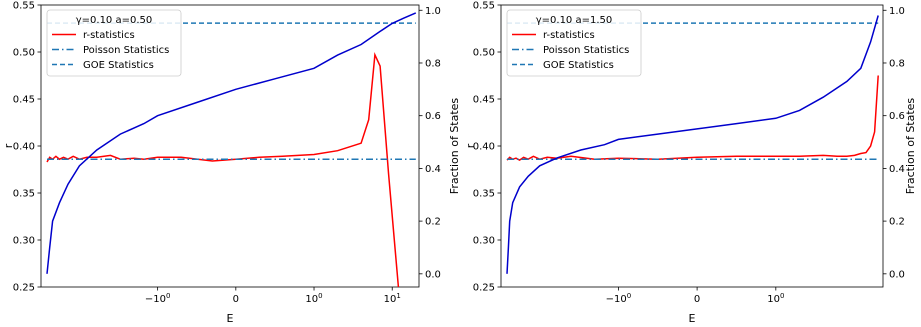 Image resolution: width=921 pixels, height=327 pixels. What do you see at coordinates (392, 298) in the screenshot?
I see `x-tick-label: 10¹` at bounding box center [392, 298].